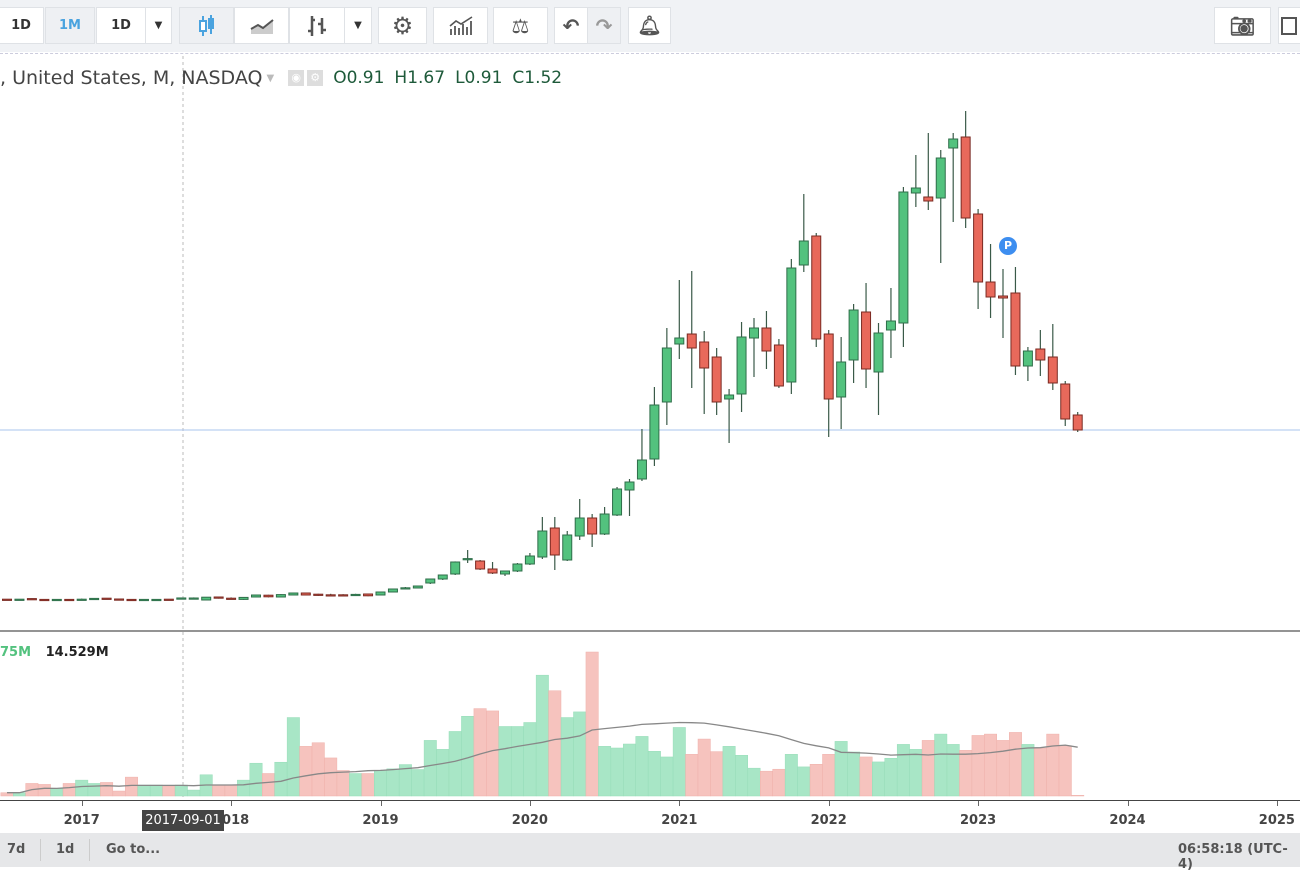 The image size is (1300, 872). Describe the element at coordinates (317, 25) in the screenshot. I see `bars-chart-type-button` at that location.